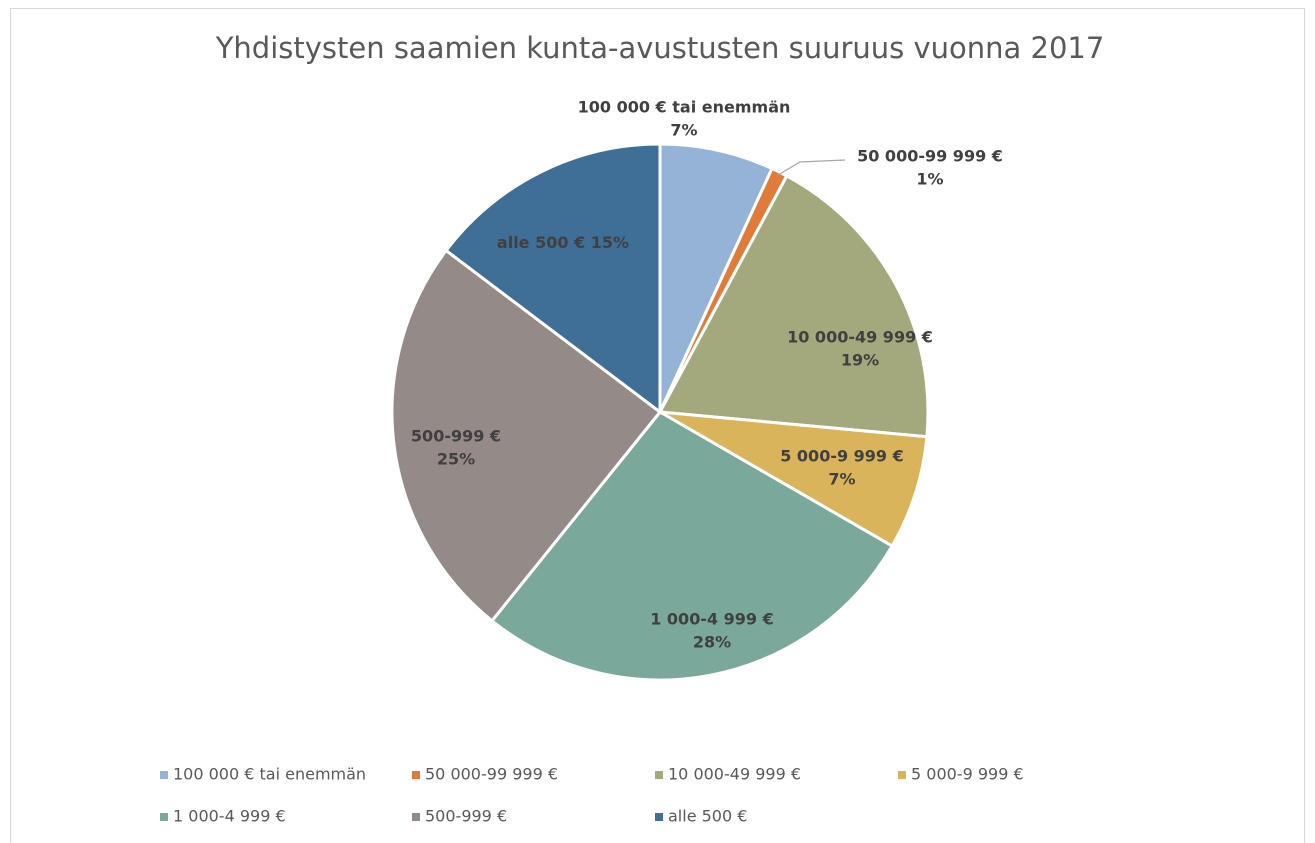 This screenshot has height=843, width=1315. Describe the element at coordinates (491, 774) in the screenshot. I see `legend-label: 50 000-99 999 €` at that location.